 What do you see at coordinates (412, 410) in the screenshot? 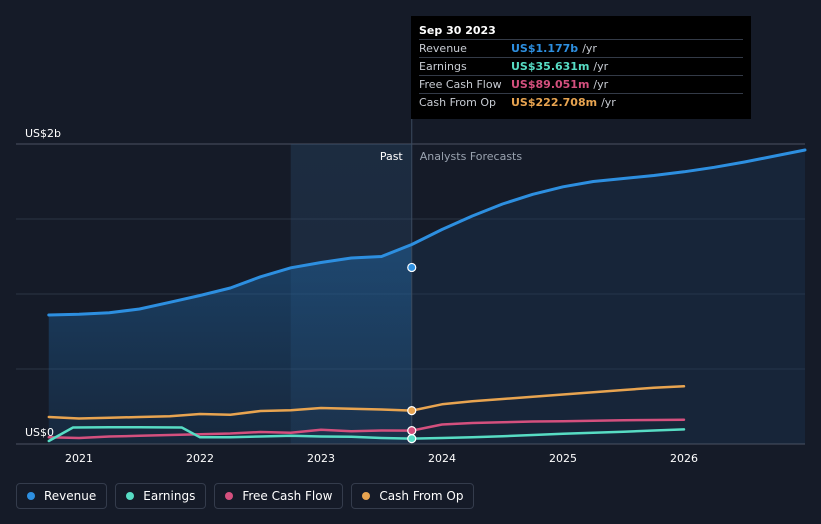
I see `highlight-point-cash-from-op` at bounding box center [412, 410].